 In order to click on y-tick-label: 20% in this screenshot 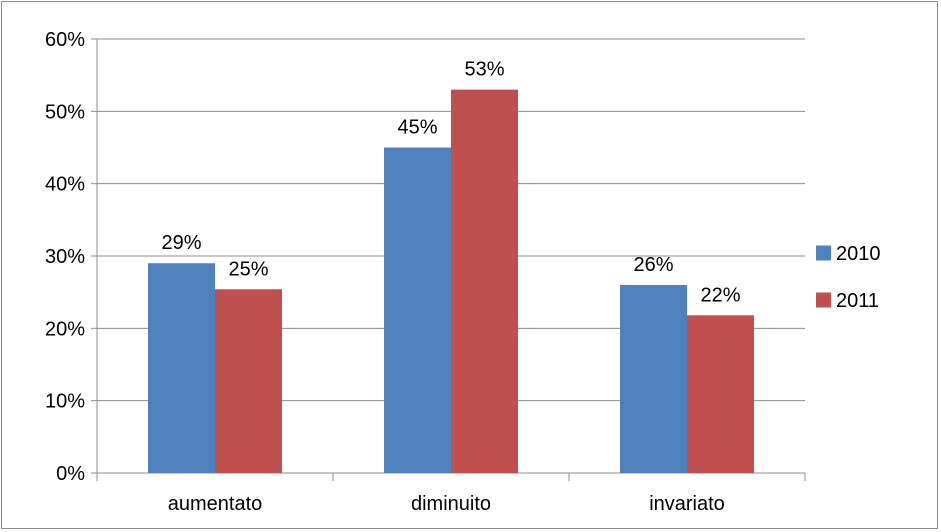, I will do `click(65, 329)`.